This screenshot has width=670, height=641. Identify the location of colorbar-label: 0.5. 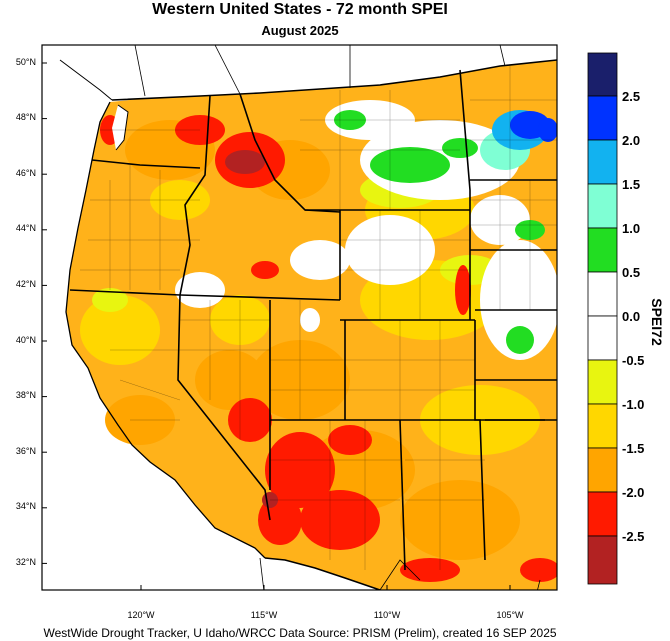
(631, 272).